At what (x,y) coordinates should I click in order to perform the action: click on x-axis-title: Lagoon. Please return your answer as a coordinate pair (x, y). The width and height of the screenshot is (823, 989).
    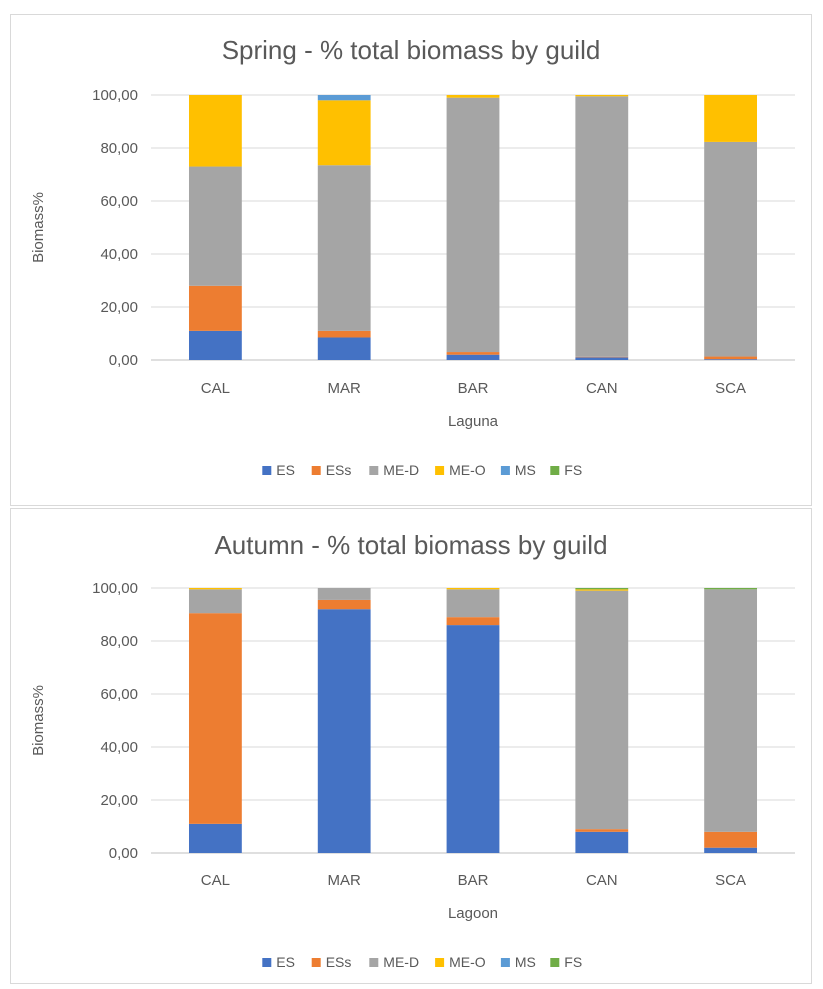
    Looking at the image, I should click on (473, 913).